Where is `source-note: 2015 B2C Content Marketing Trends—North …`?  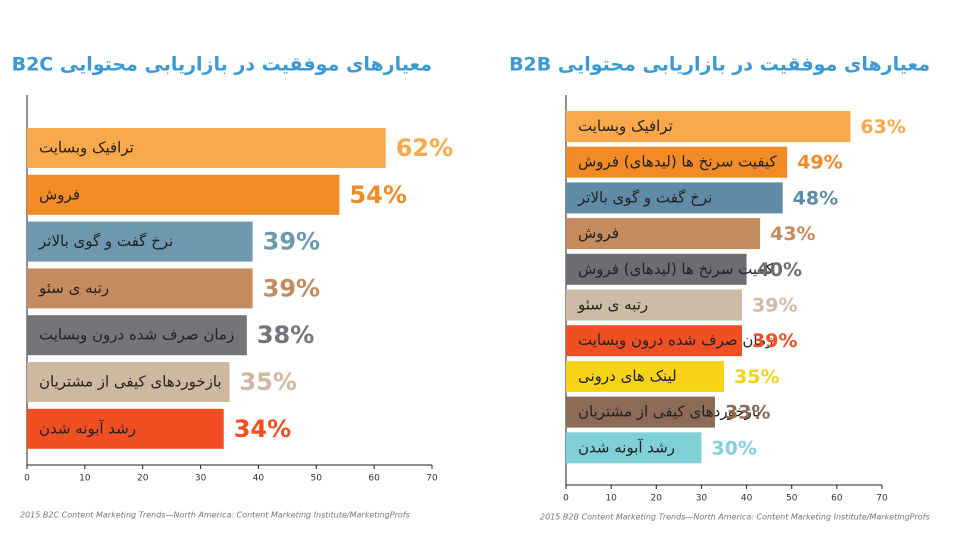
source-note: 2015 B2C Content Marketing Trends—North … is located at coordinates (215, 515).